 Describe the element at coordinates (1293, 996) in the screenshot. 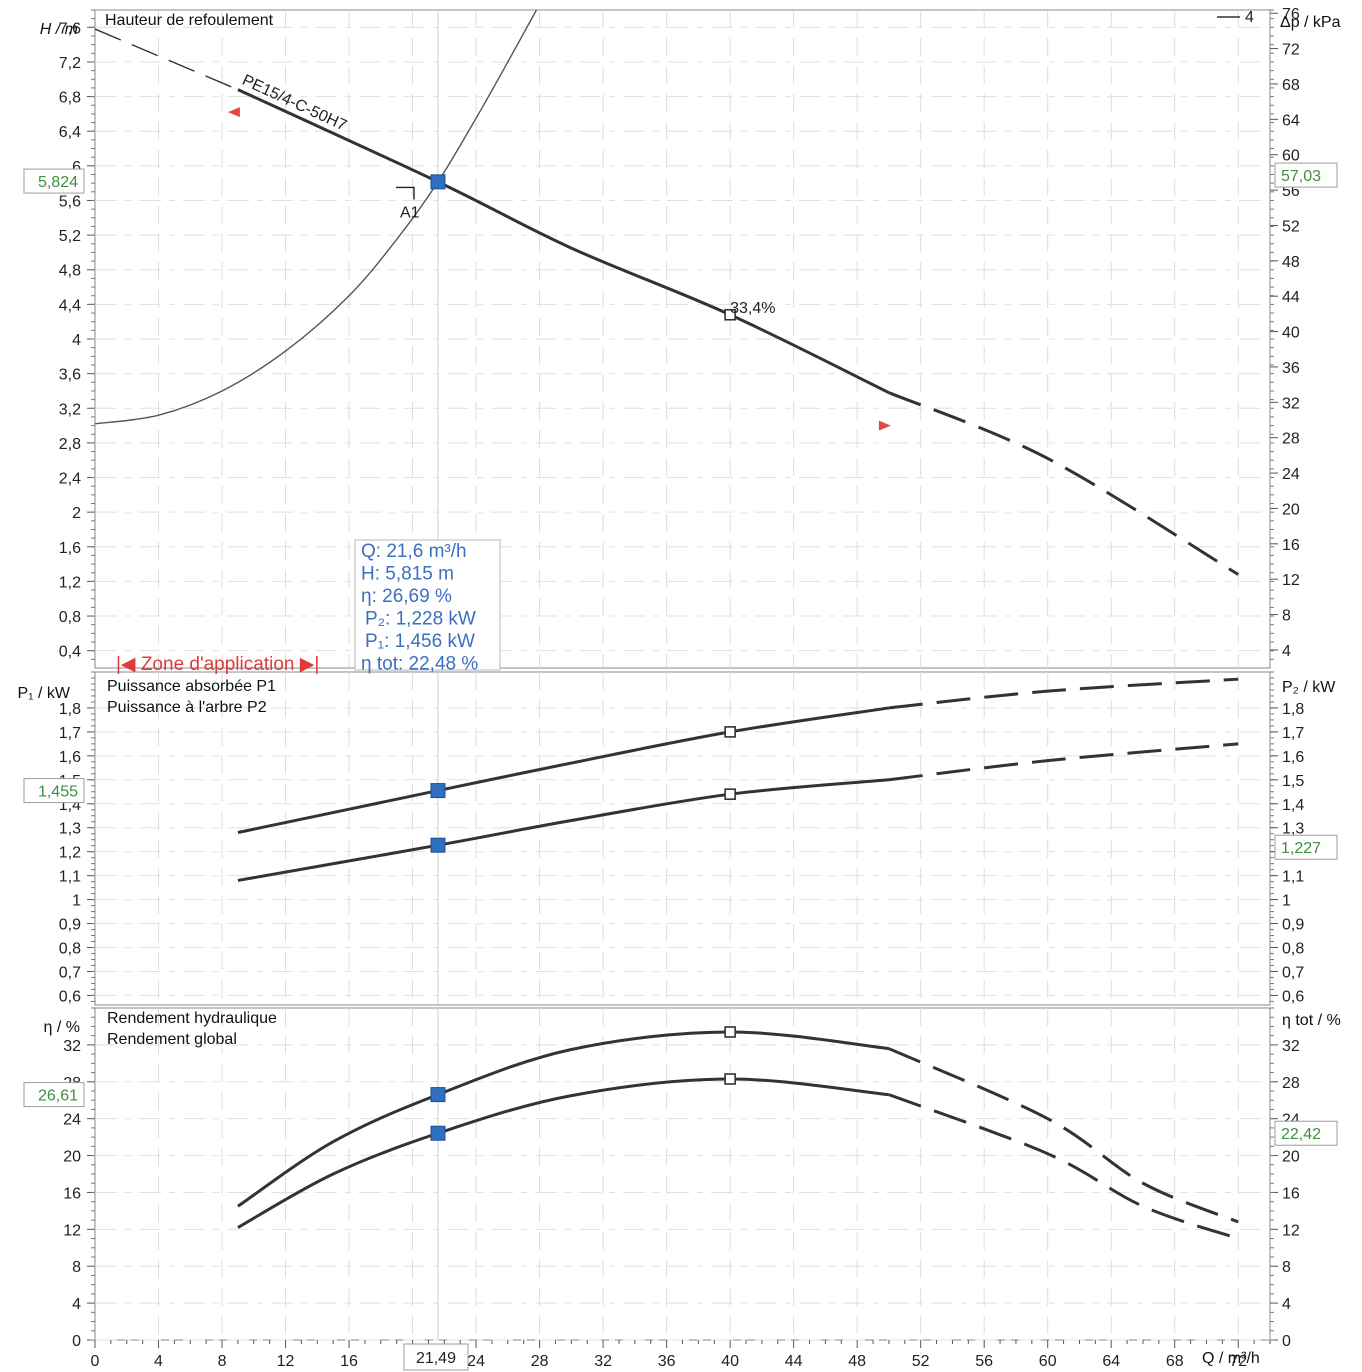

I see `y-tick-label-right: 0,6` at that location.